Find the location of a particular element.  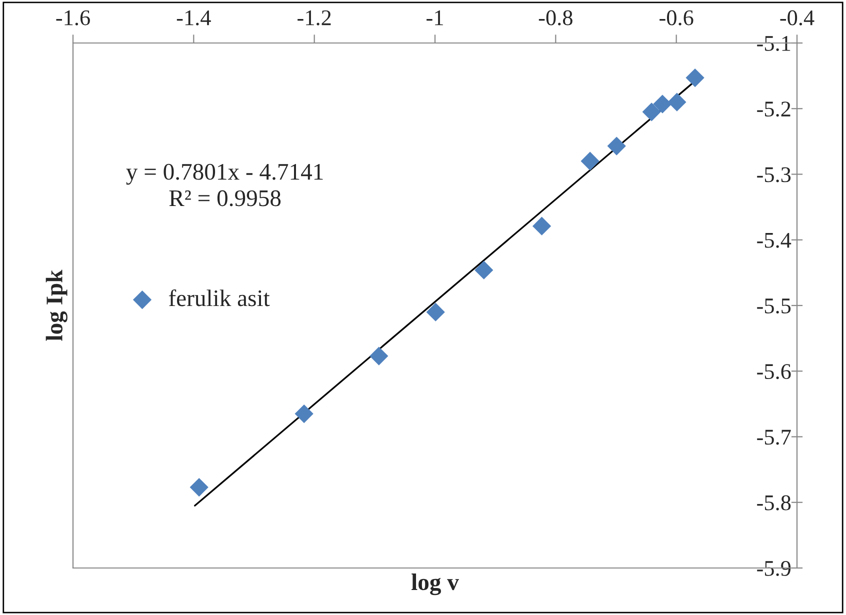

x-tick-label: -0.4 is located at coordinates (797, 18).